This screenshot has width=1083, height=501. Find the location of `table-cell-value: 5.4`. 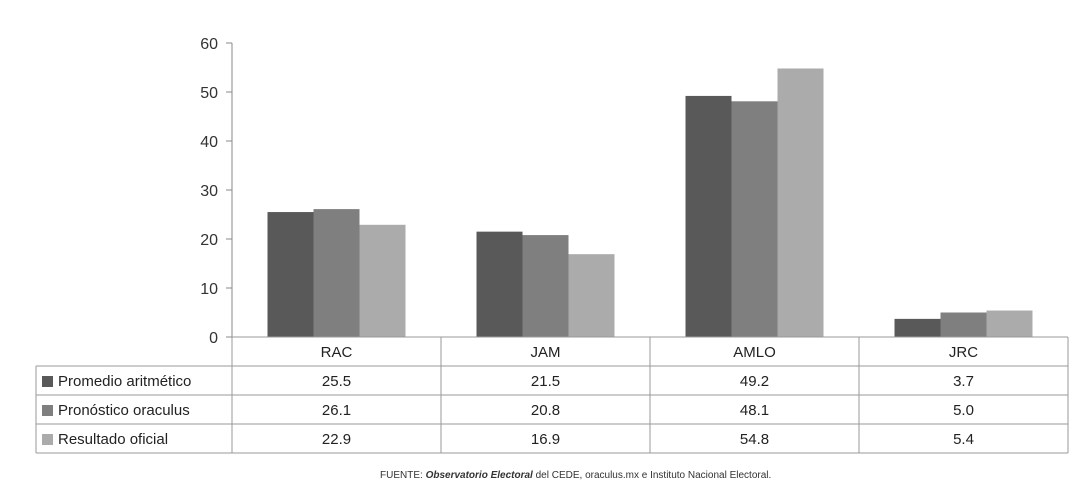

table-cell-value: 5.4 is located at coordinates (963, 439).